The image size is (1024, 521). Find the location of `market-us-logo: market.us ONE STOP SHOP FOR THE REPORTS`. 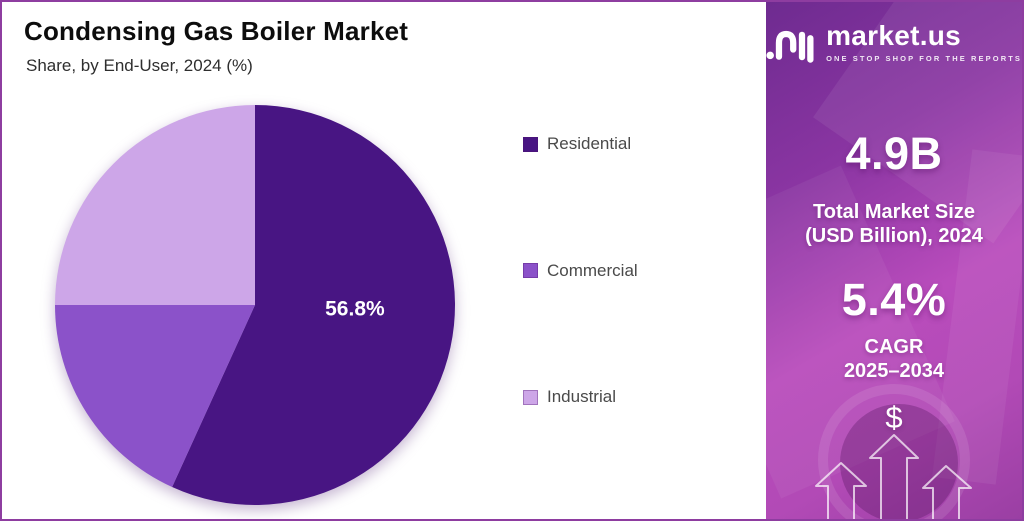

market-us-logo: market.us ONE STOP SHOP FOR THE REPORTS is located at coordinates (894, 42).